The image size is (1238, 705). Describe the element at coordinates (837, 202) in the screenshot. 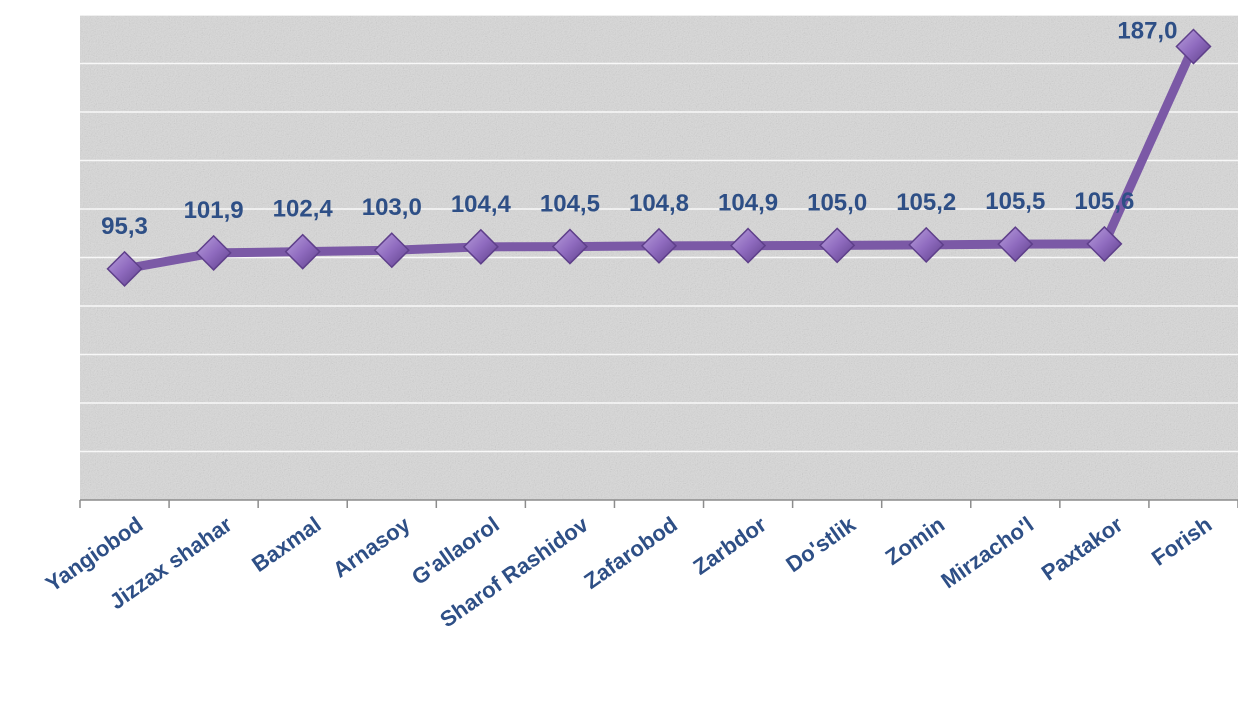

I see `data-label: 105,0` at that location.